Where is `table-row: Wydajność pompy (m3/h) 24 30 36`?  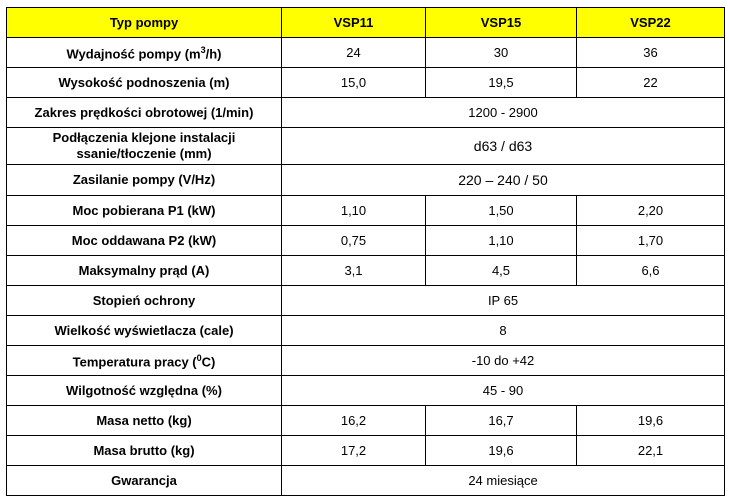 table-row: Wydajność pompy (m3/h) 24 30 36 is located at coordinates (365, 52).